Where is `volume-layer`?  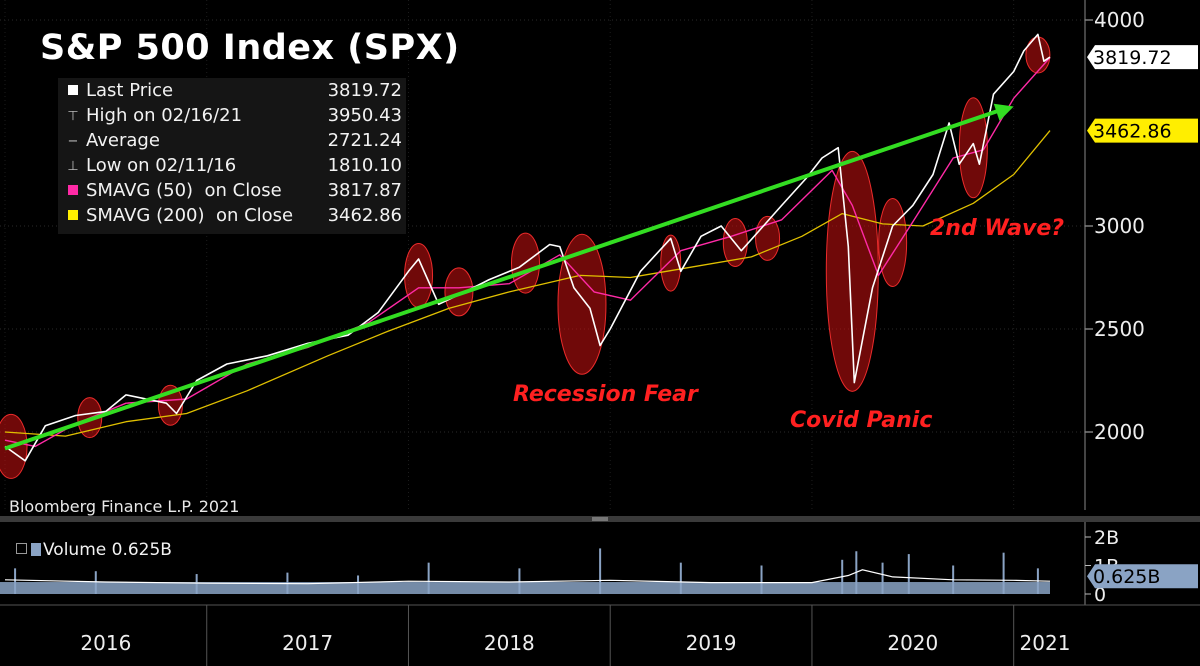 volume-layer is located at coordinates (525, 571).